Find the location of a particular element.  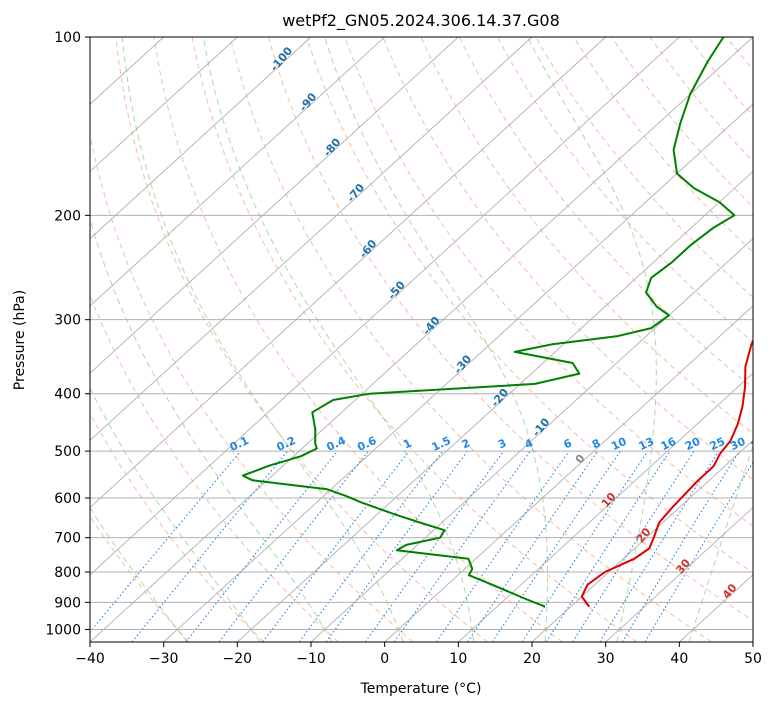

mixing-ratio-label: 20 is located at coordinates (693, 444).